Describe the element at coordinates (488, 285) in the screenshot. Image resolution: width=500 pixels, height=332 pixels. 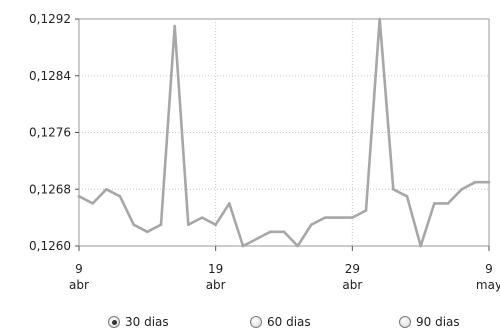
I see `x-tick-label-month: may` at that location.